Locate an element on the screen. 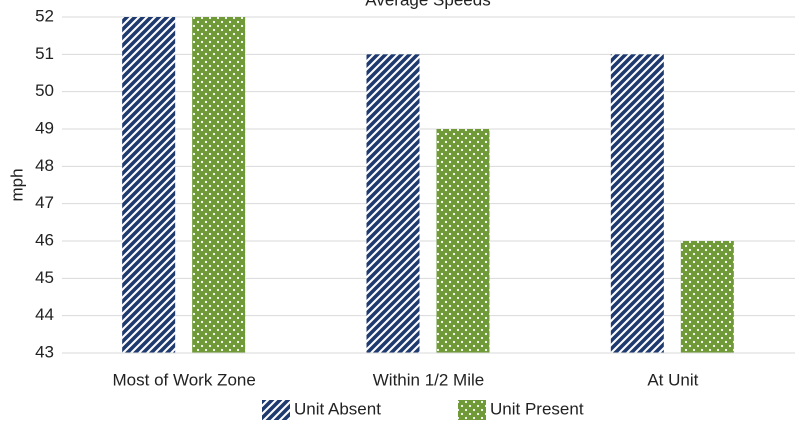 The height and width of the screenshot is (426, 802). x-tick-label: Within 1/2 Mile is located at coordinates (428, 379).